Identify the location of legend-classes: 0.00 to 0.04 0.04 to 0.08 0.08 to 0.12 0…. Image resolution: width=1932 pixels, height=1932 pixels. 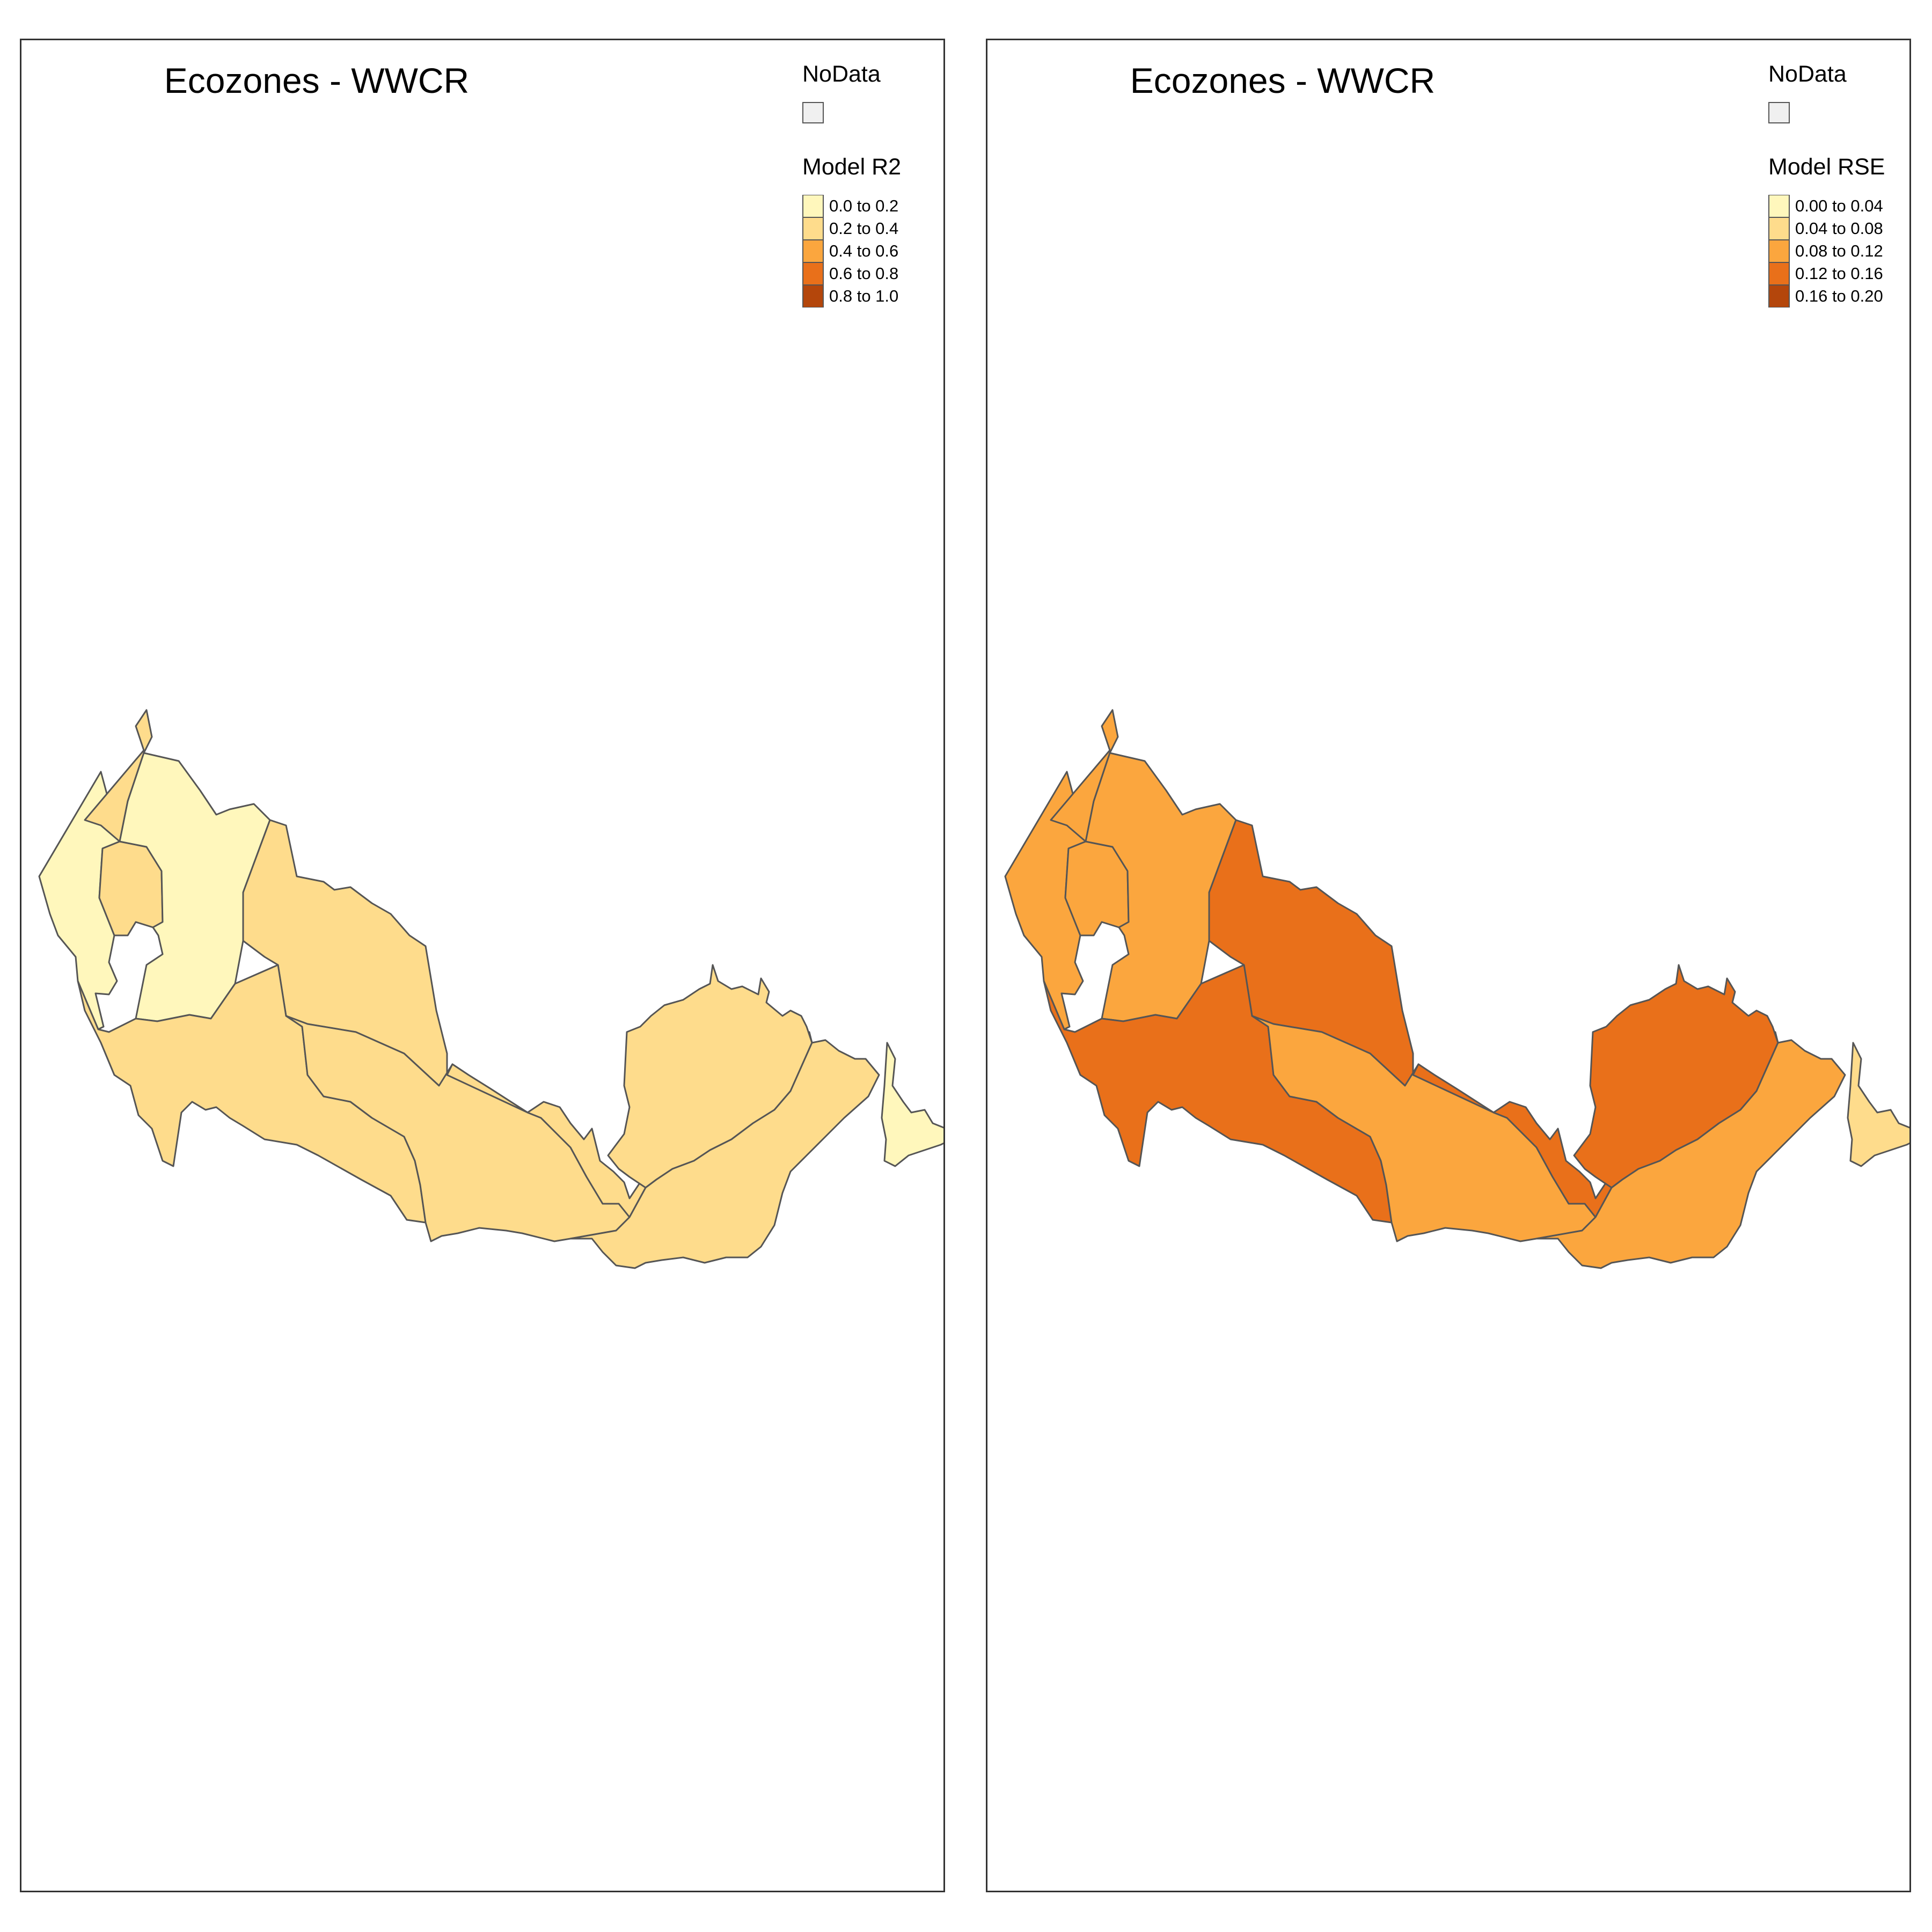
(1826, 251).